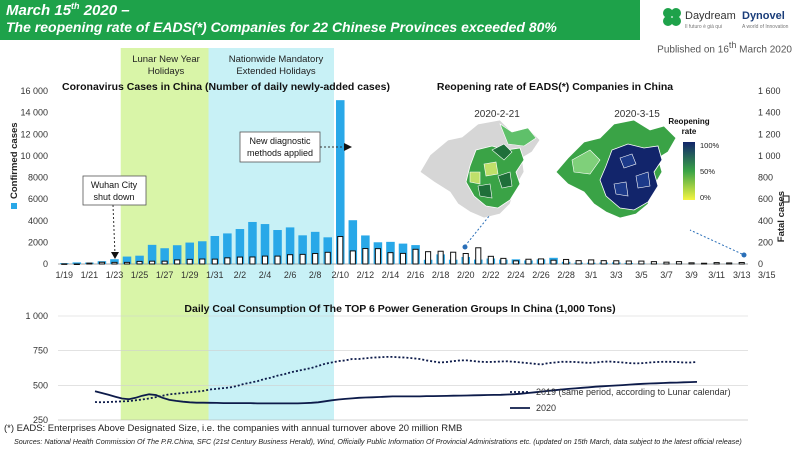 This screenshot has width=800, height=451. I want to click on logo-dynovel-subtitle: A world of Innovation, so click(765, 27).